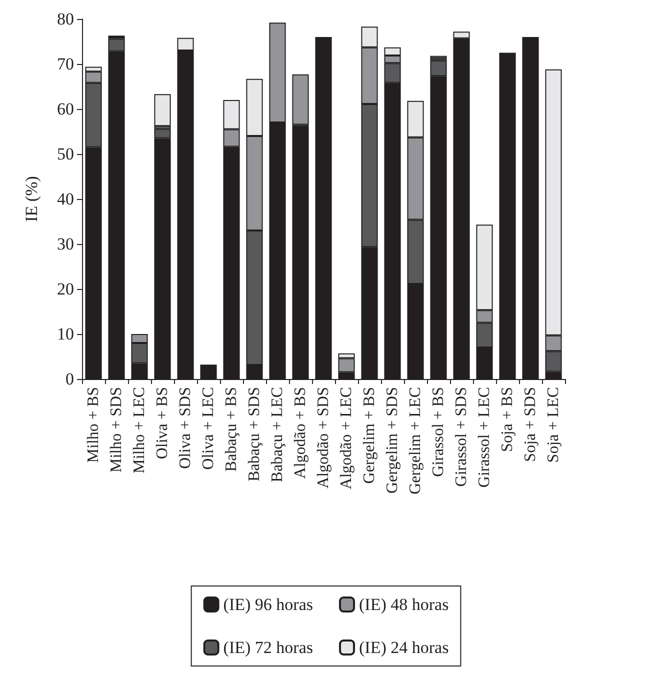 The image size is (652, 678). Describe the element at coordinates (392, 440) in the screenshot. I see `x-tick-label: Gergelim + SDS` at that location.